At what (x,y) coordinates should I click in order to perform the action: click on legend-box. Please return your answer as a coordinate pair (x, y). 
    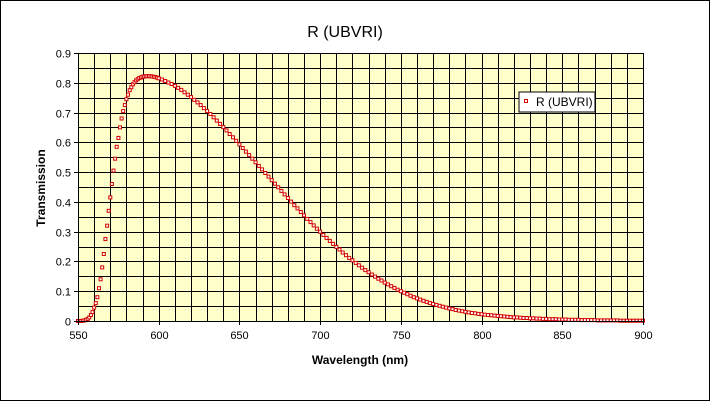
    Looking at the image, I should click on (557, 102).